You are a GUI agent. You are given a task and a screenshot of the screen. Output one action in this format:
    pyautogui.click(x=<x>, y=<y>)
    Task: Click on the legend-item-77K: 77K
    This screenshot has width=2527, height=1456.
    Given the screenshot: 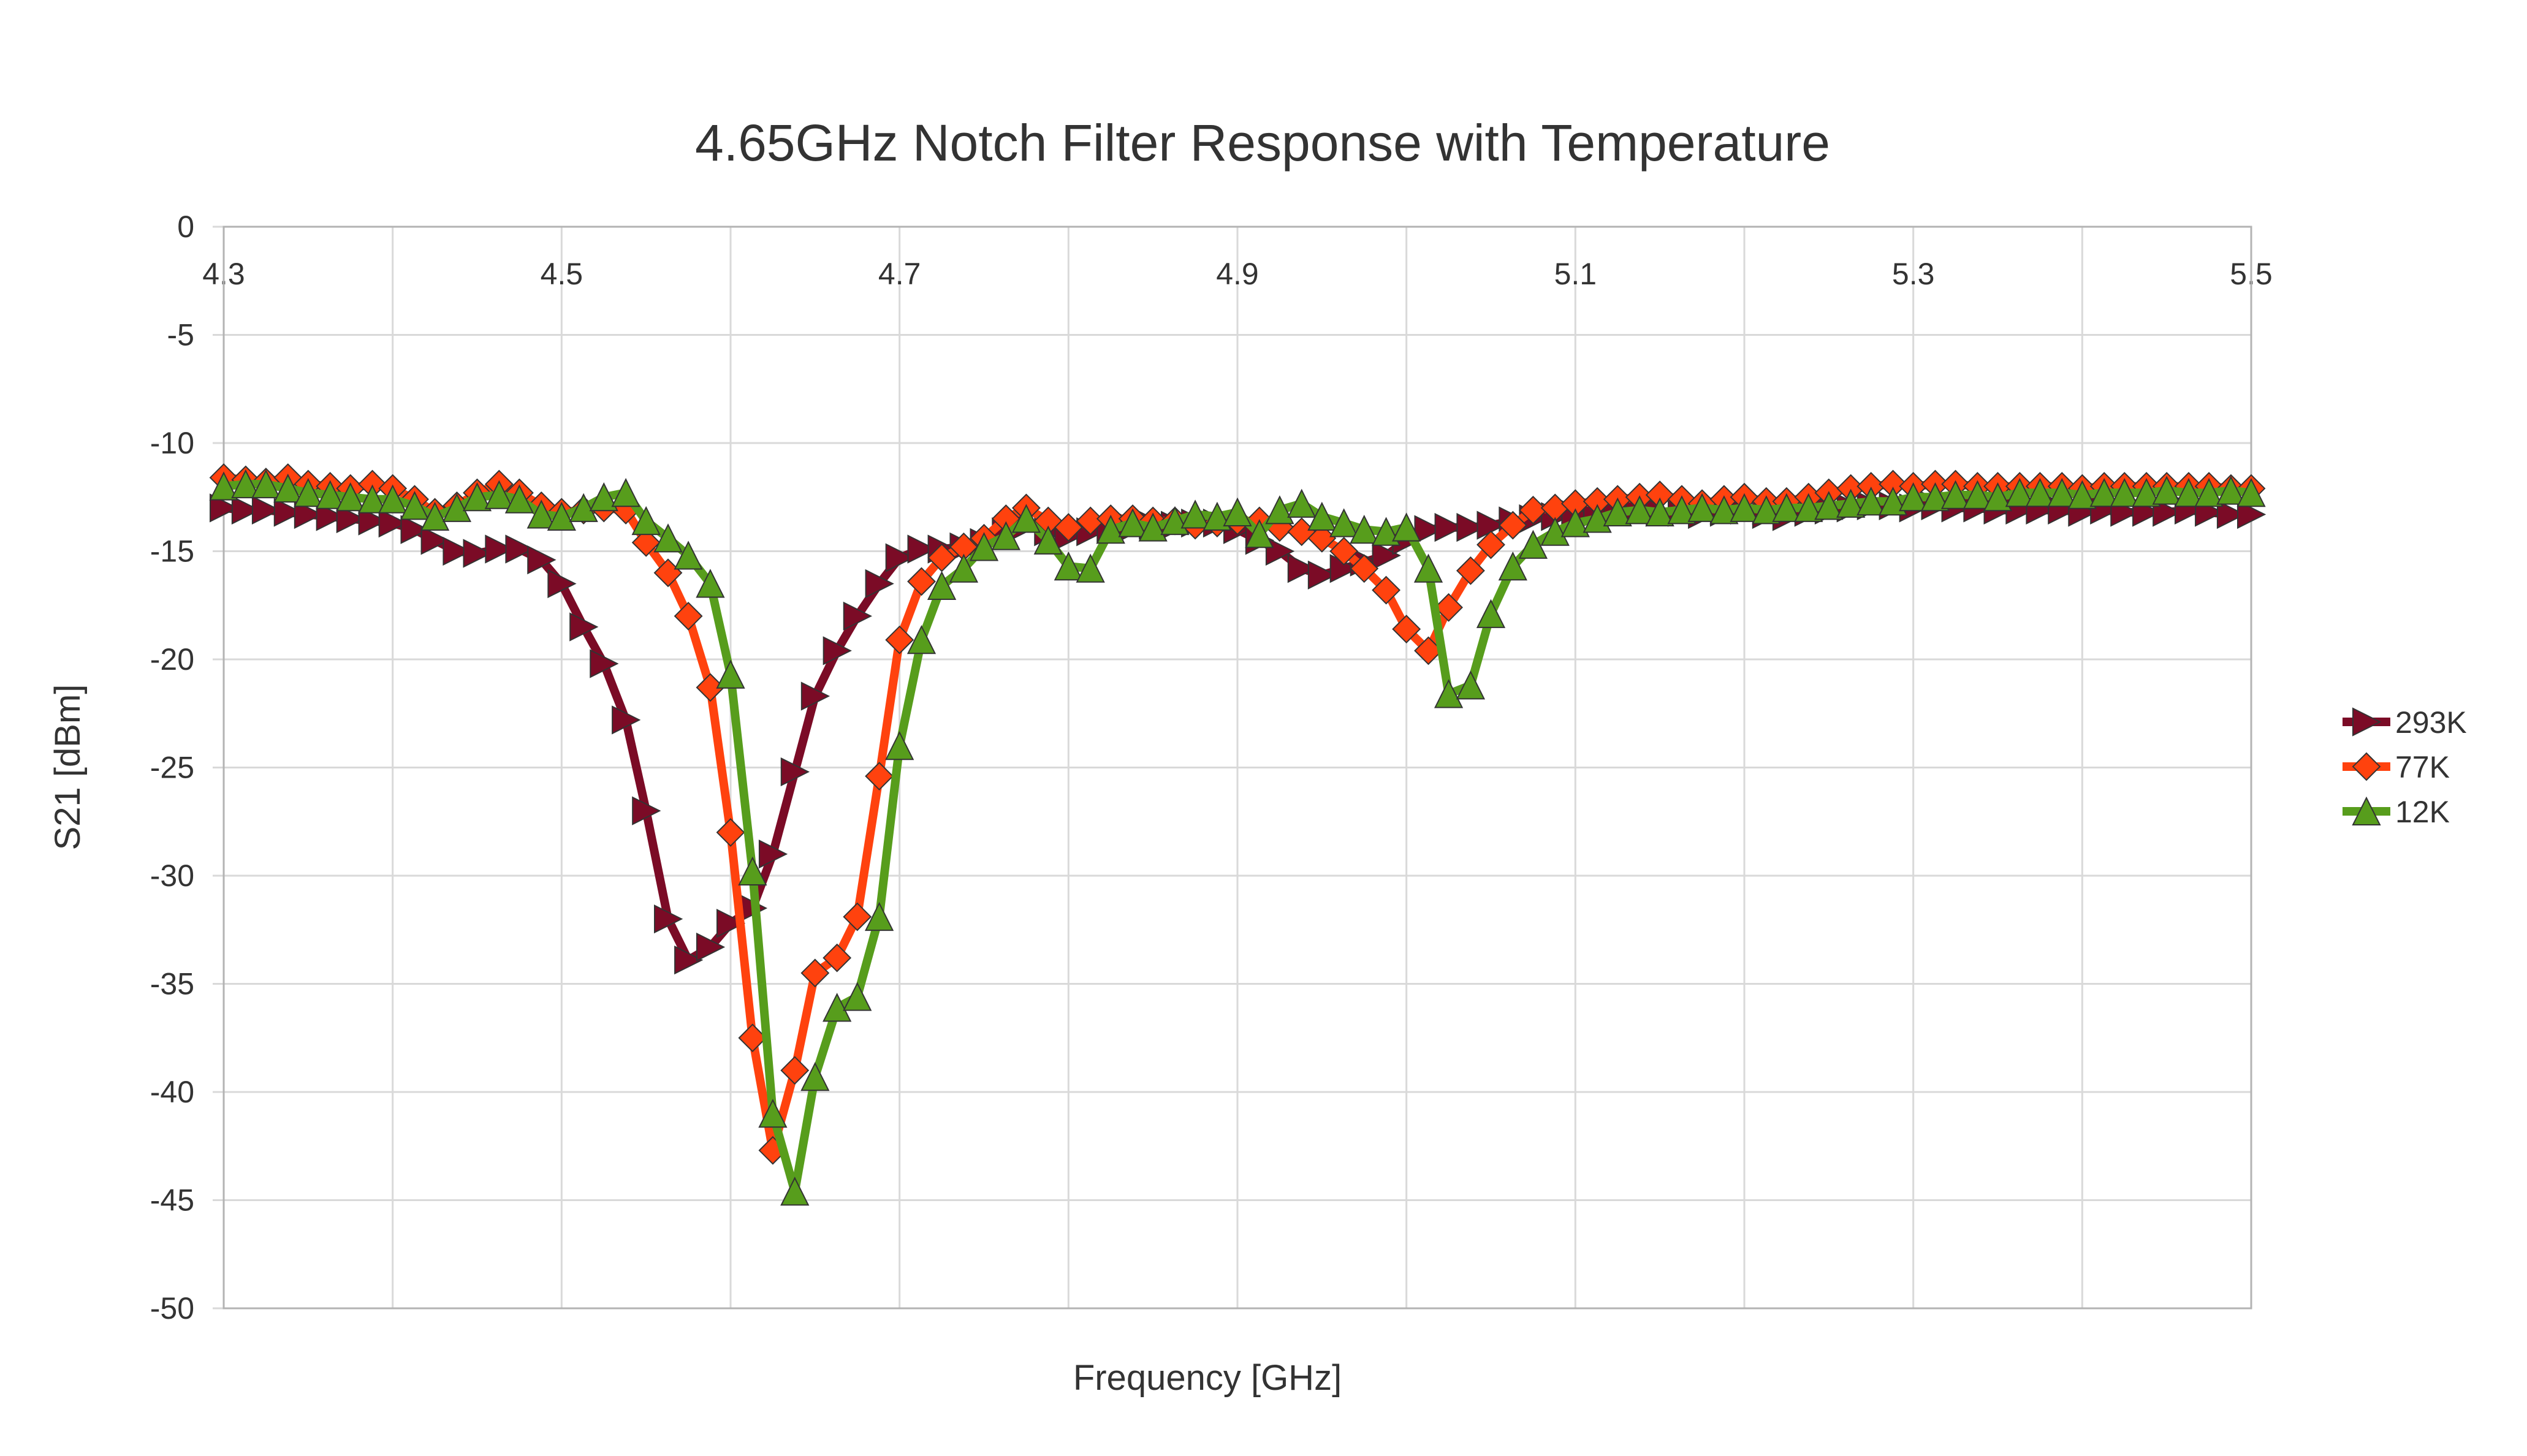 What is the action you would take?
    pyautogui.click(x=2396, y=767)
    